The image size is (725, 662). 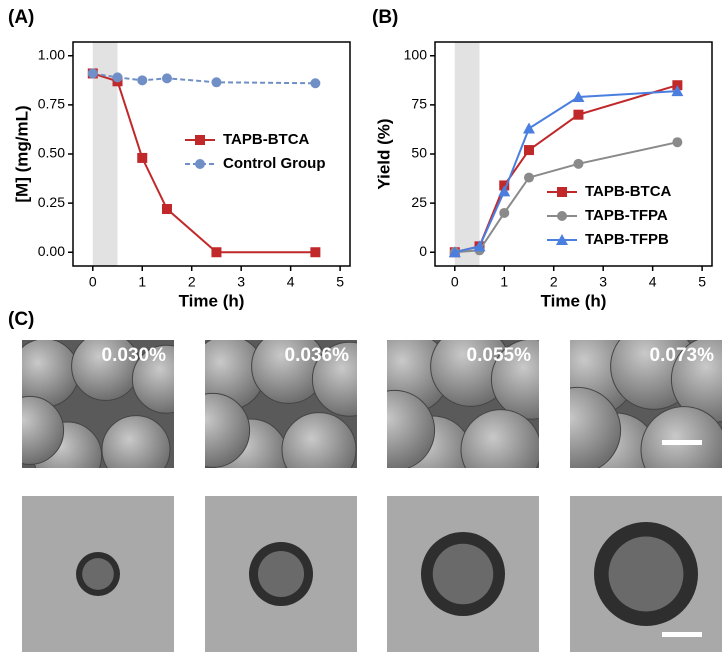 I want to click on y-tick-label: 75, so click(x=419, y=104).